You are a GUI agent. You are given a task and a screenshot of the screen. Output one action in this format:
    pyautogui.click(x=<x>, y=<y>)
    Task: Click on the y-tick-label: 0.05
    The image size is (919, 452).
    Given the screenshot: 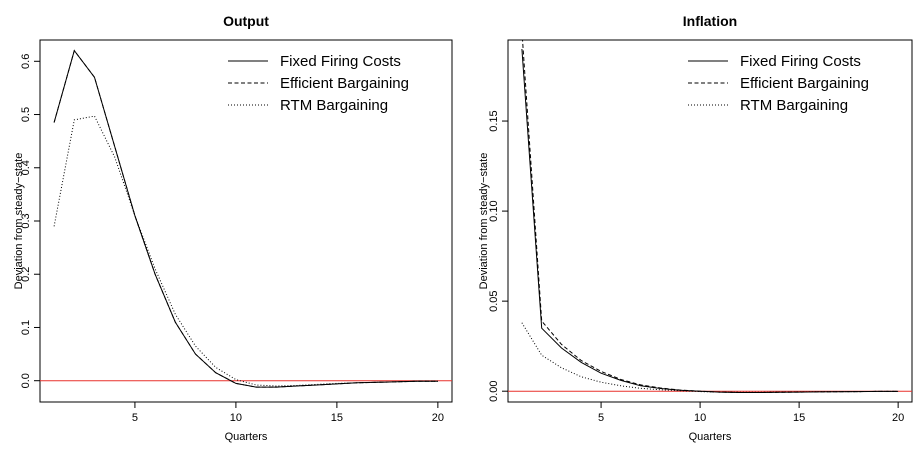 What is the action you would take?
    pyautogui.click(x=494, y=300)
    